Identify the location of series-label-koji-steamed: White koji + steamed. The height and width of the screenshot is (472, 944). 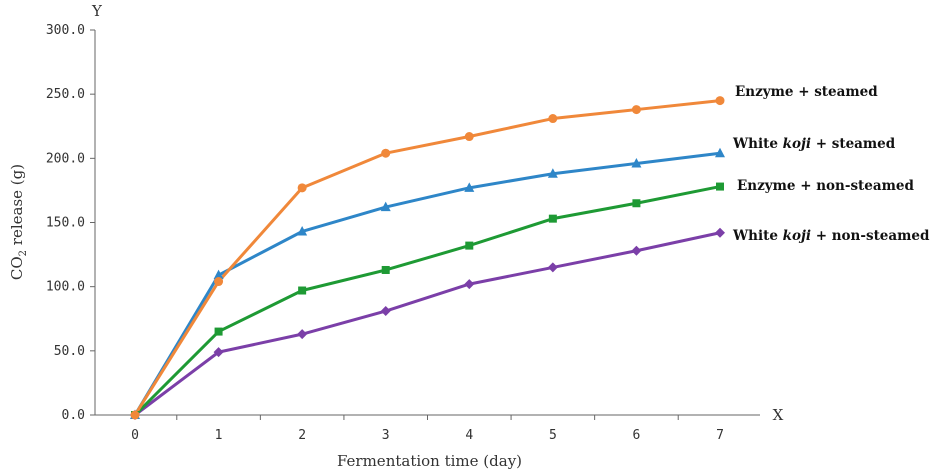
(814, 144).